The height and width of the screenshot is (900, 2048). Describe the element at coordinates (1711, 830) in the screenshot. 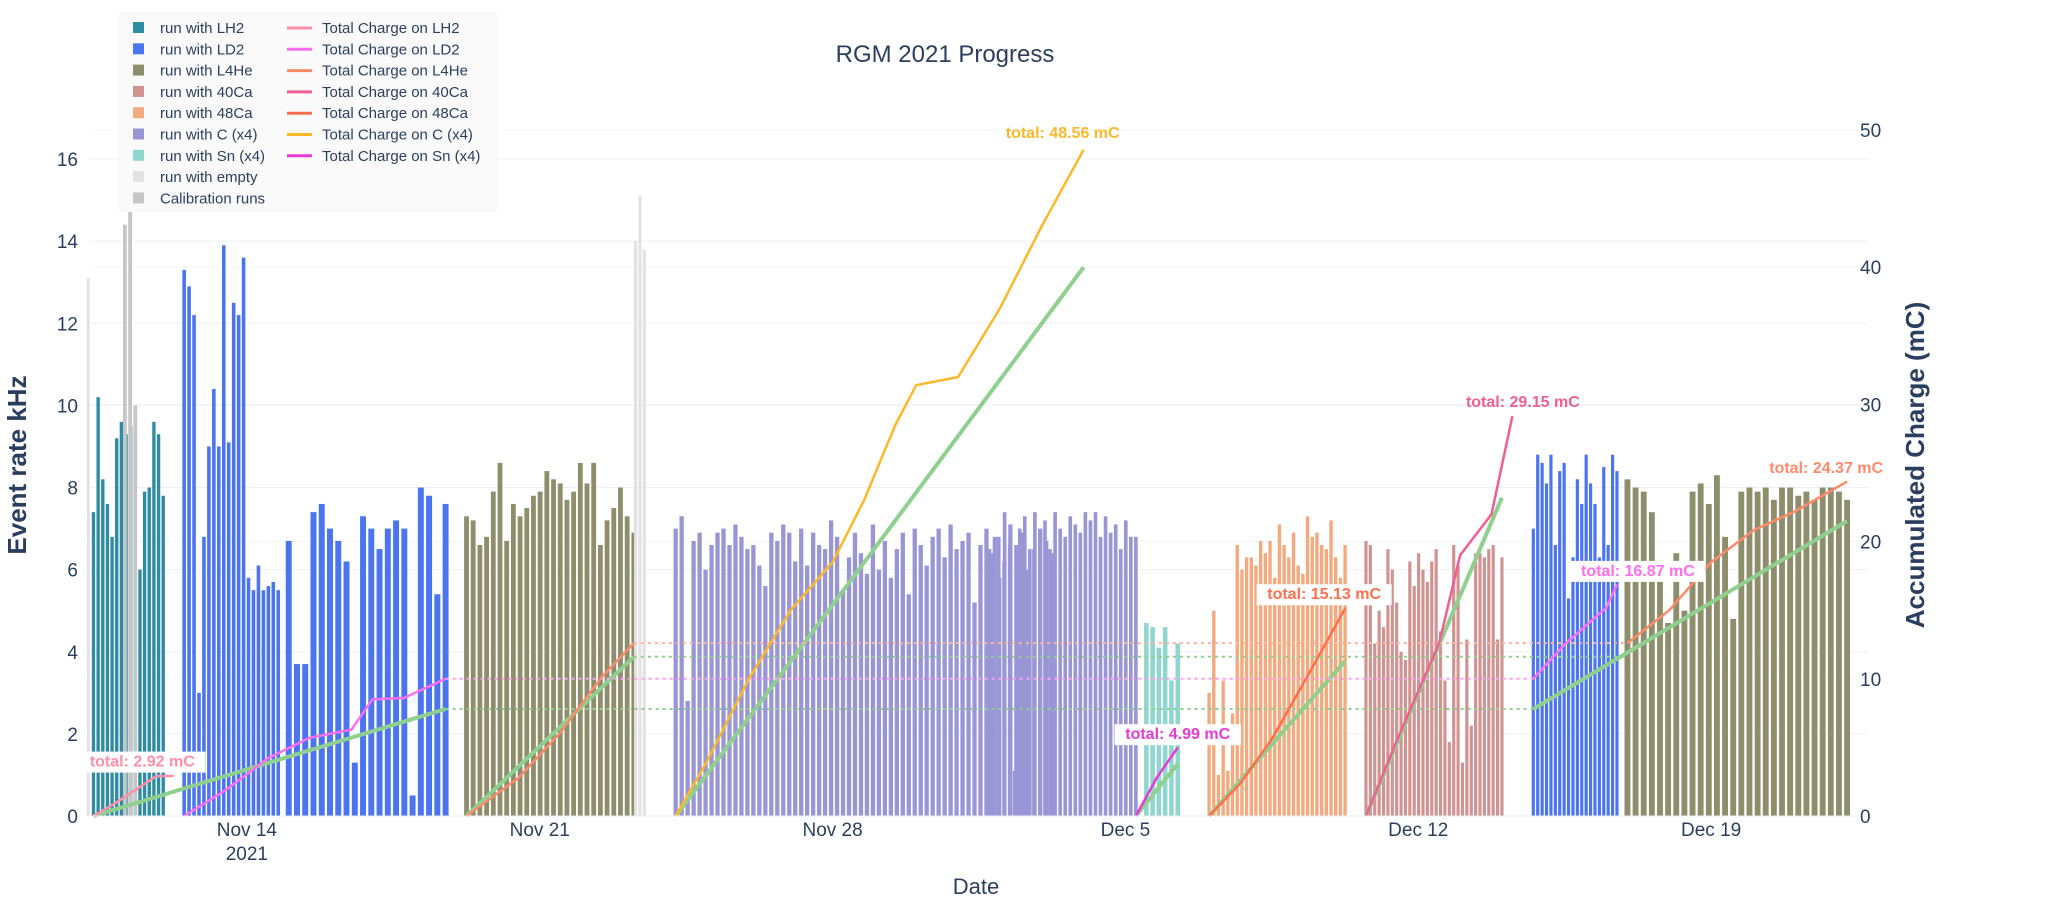

I see `x-tick-label: Dec 19` at that location.